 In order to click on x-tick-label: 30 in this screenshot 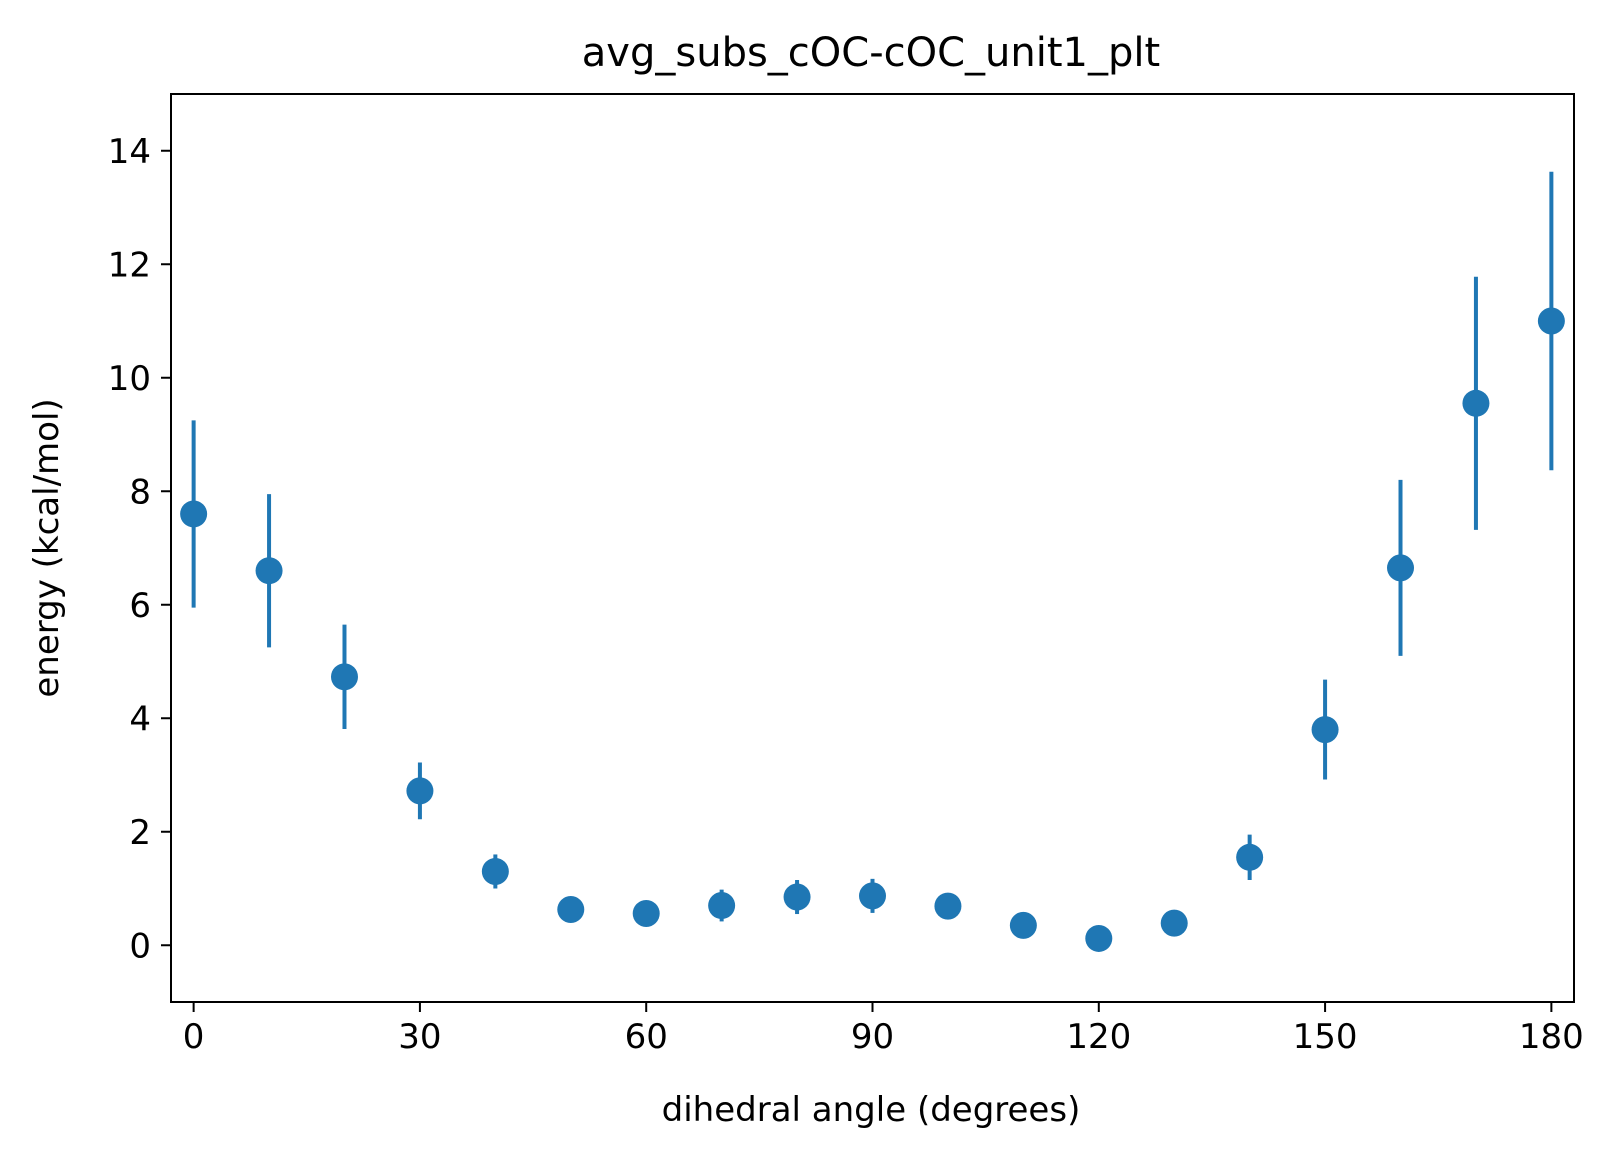, I will do `click(419, 1037)`.